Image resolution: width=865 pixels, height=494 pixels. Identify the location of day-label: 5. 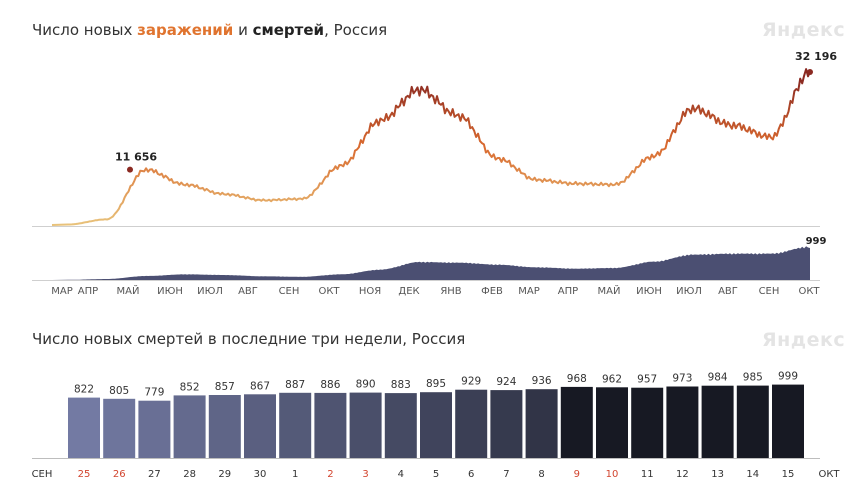
(436, 474).